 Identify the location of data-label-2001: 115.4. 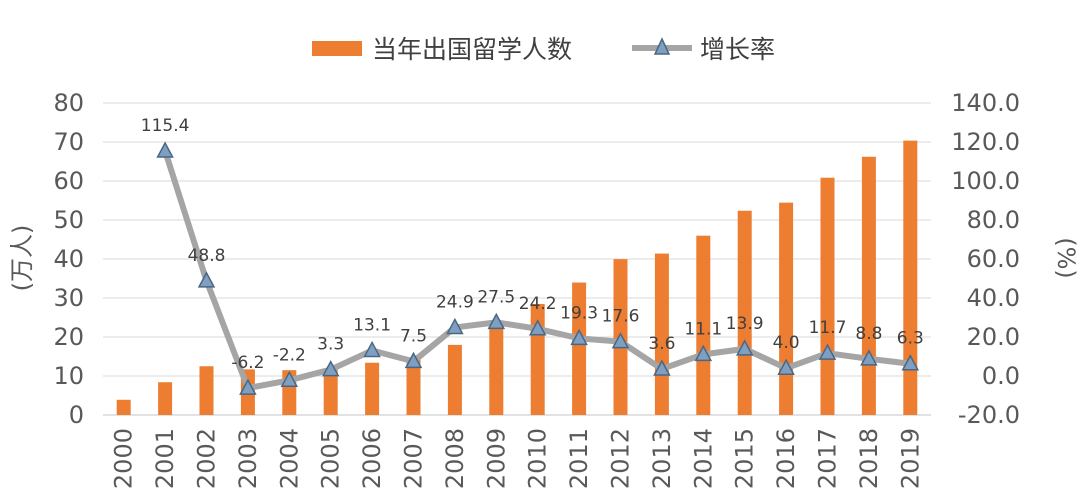
(165, 126).